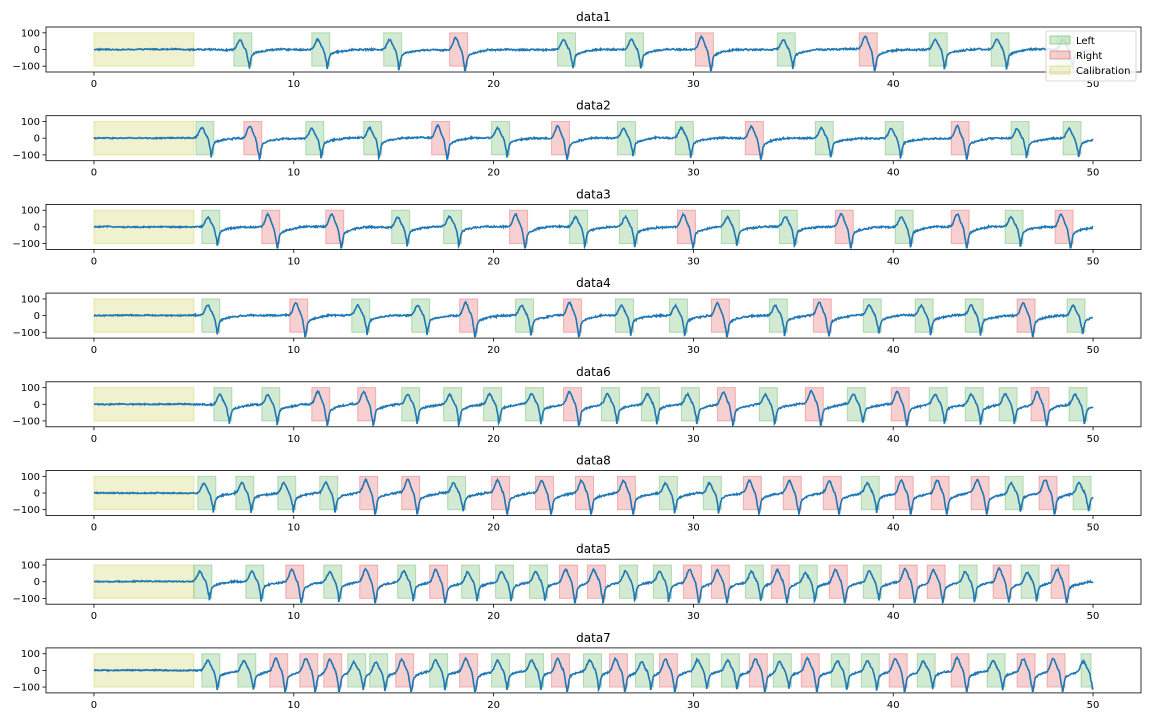 This screenshot has width=1152, height=724. I want to click on x-tick-label: 50, so click(1093, 350).